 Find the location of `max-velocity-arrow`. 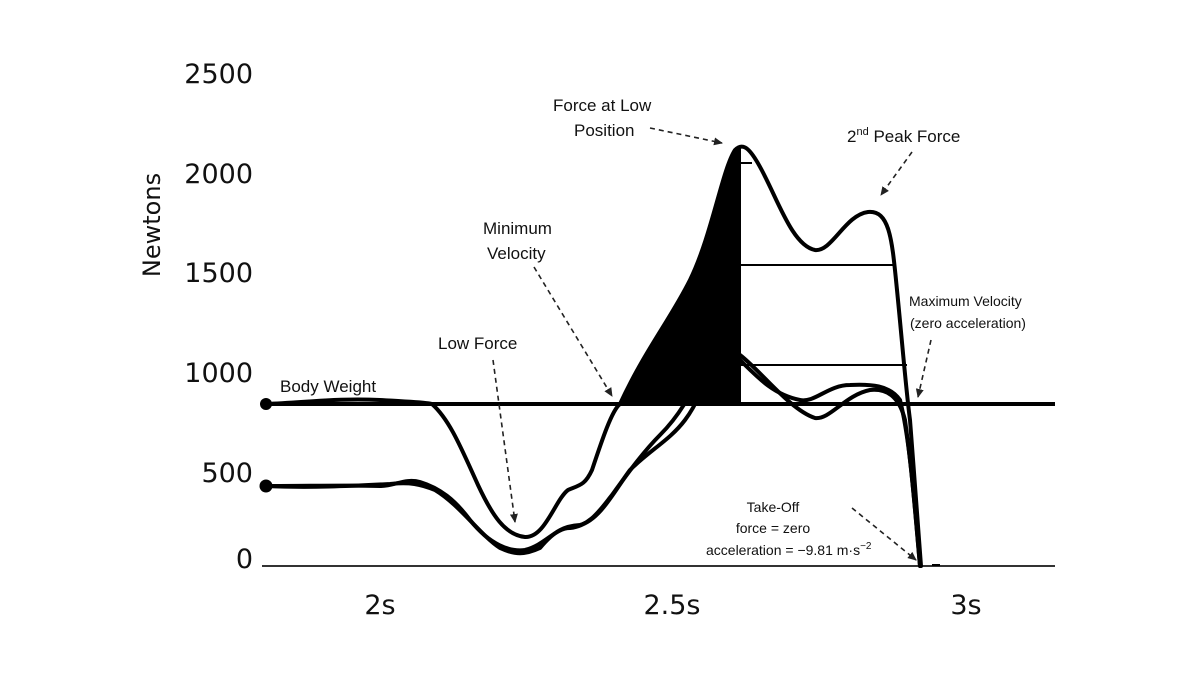

max-velocity-arrow is located at coordinates (923, 368).